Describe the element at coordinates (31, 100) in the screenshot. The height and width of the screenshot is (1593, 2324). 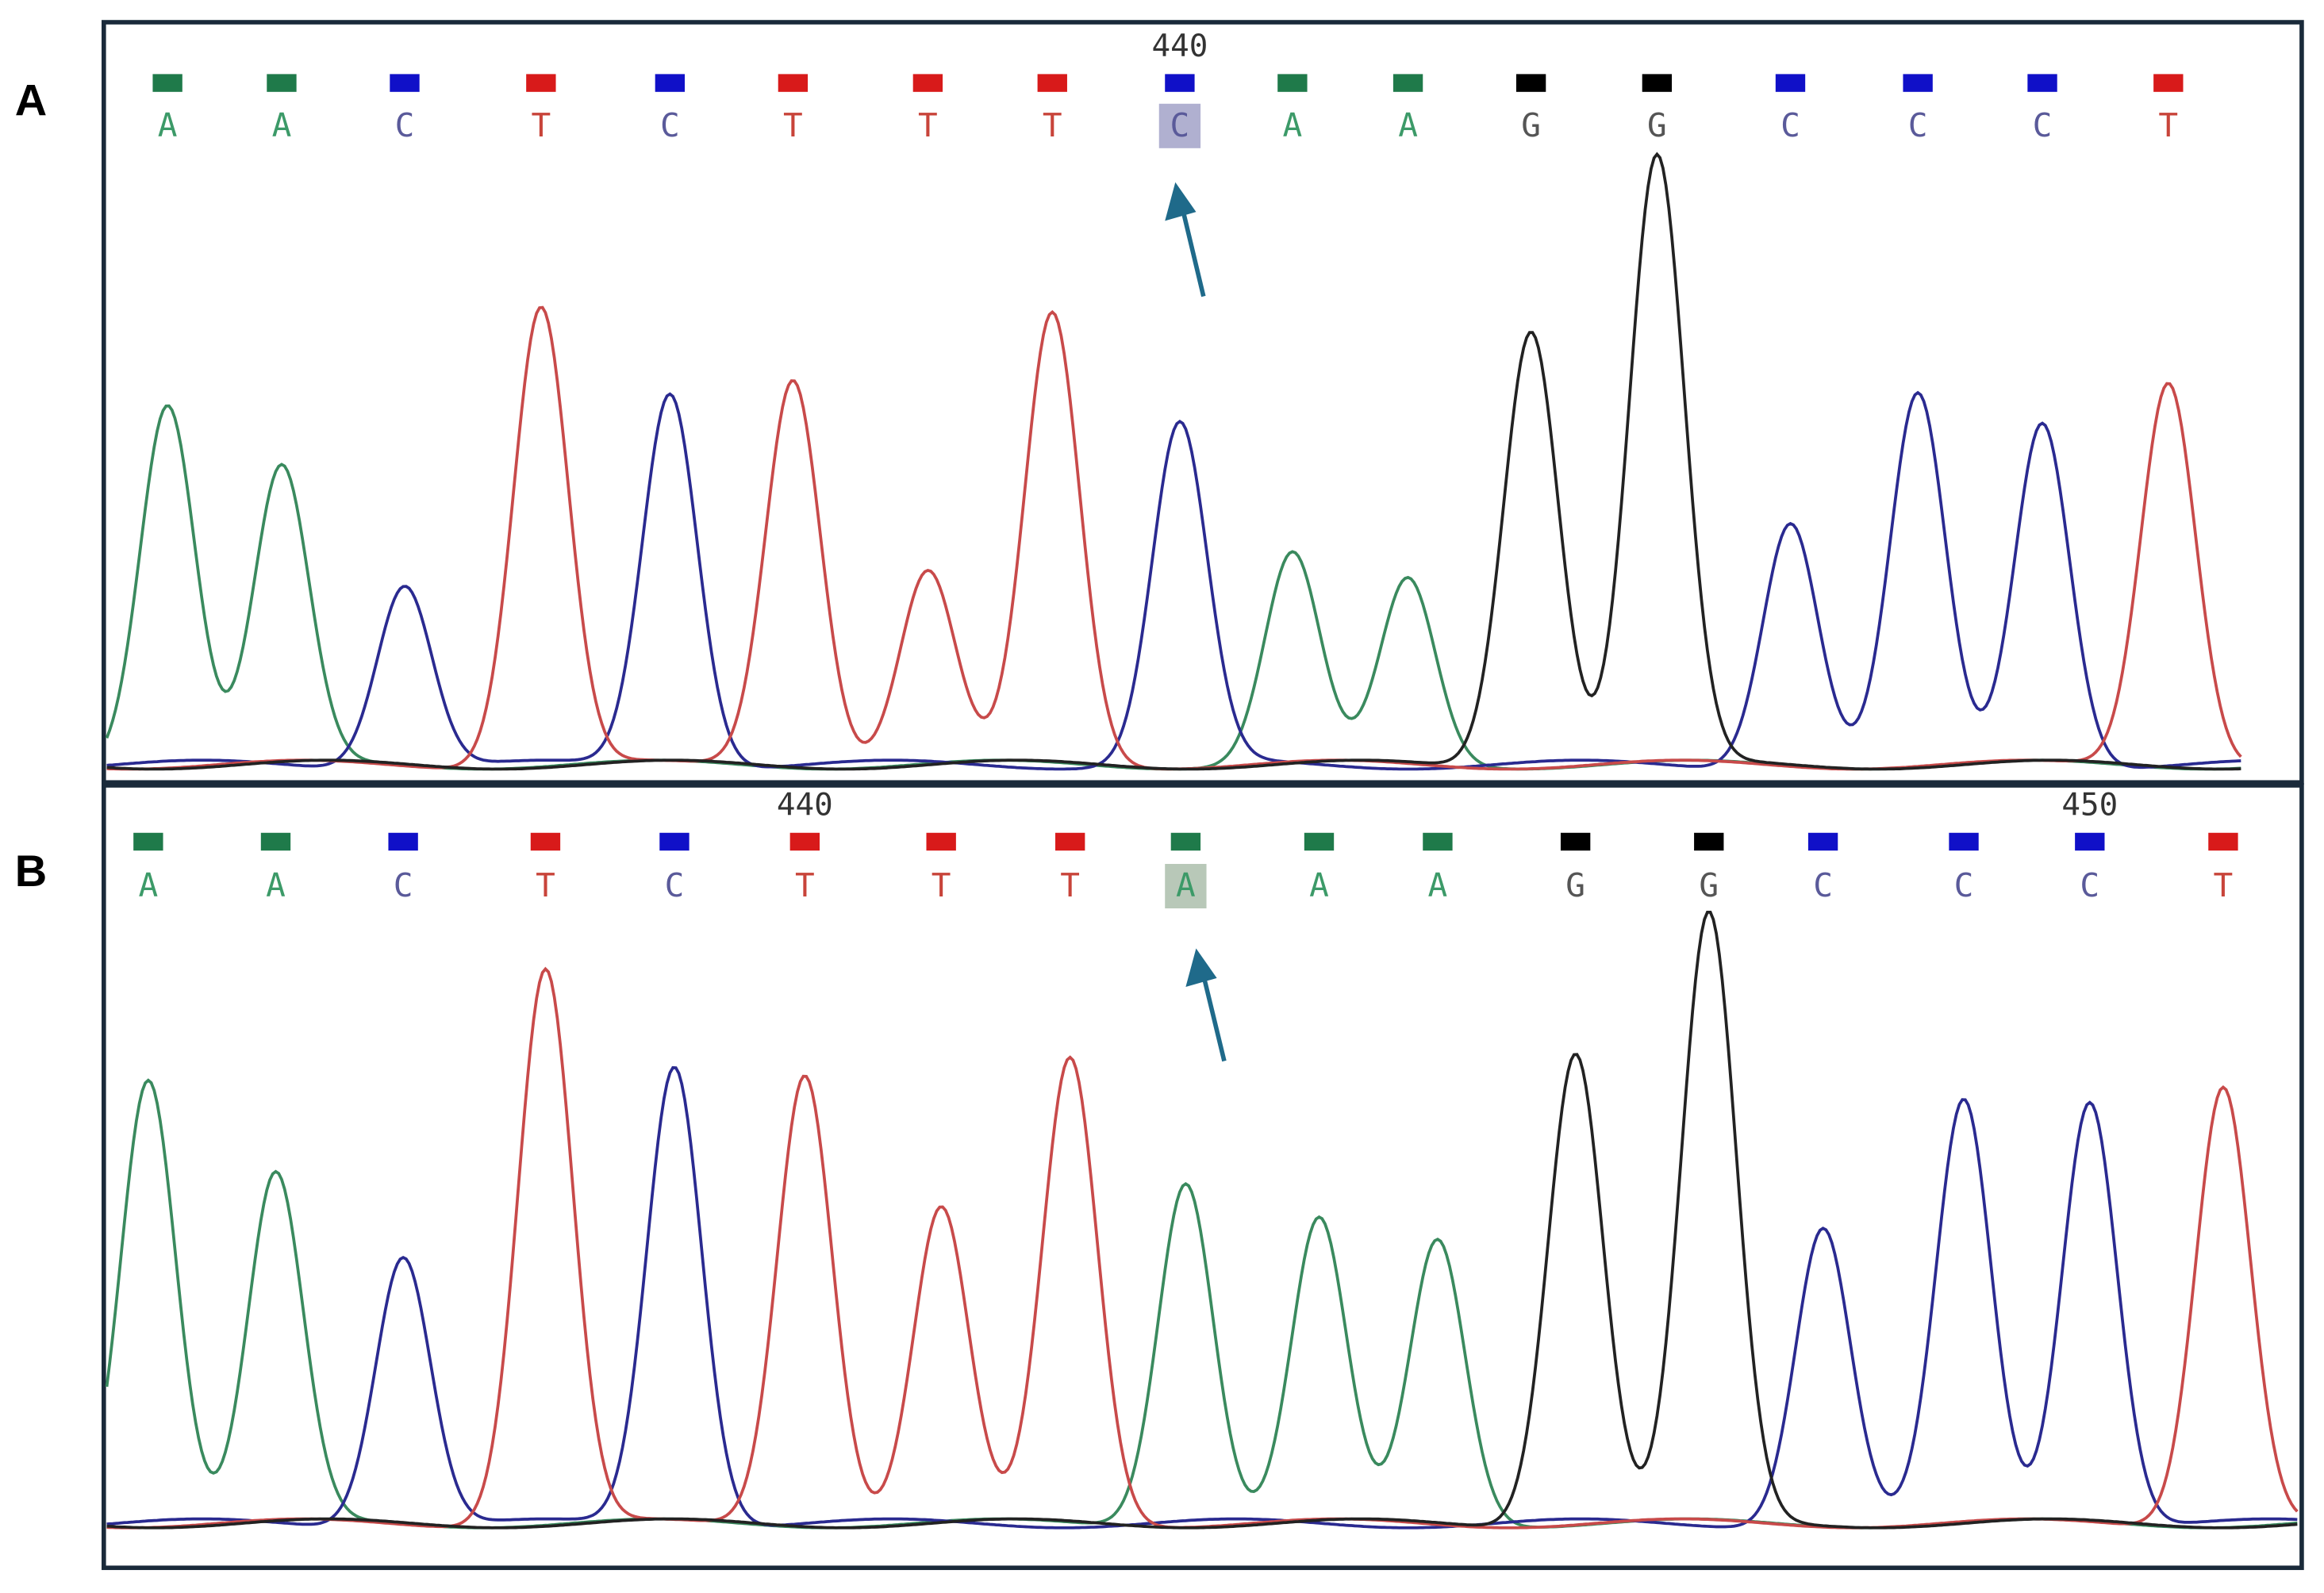
I see `panel-label: A` at that location.